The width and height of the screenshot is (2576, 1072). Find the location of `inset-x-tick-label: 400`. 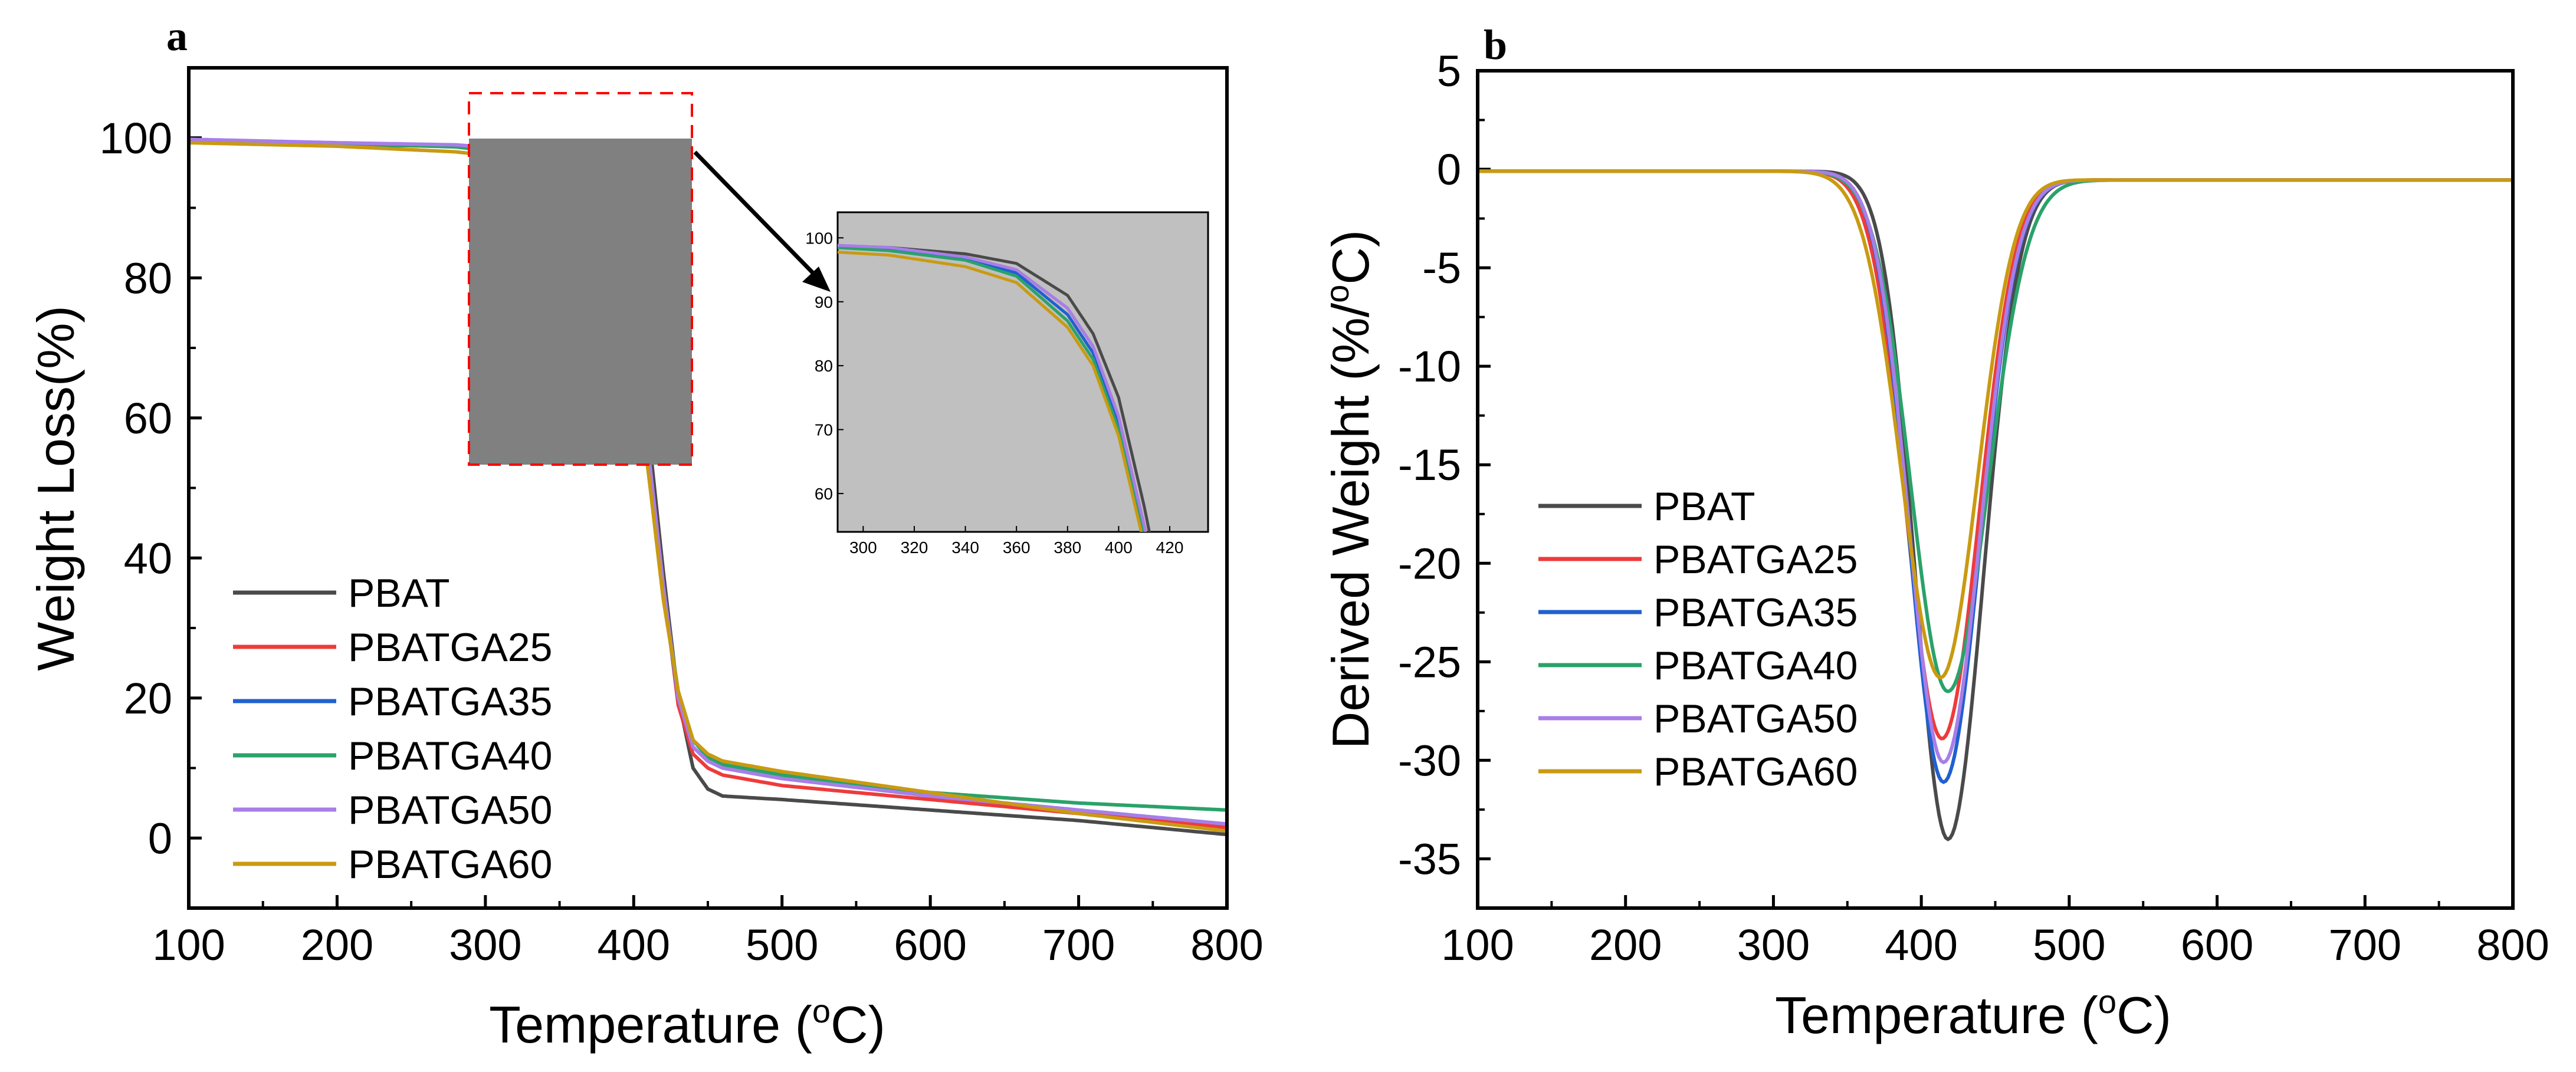

inset-x-tick-label: 400 is located at coordinates (1119, 547).